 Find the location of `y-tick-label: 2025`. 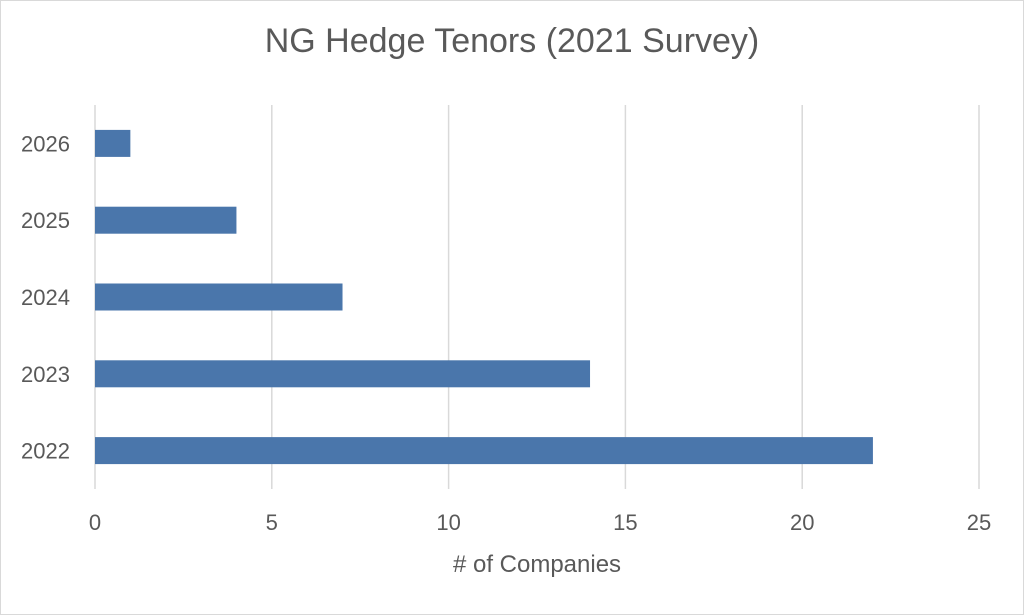

y-tick-label: 2025 is located at coordinates (45, 220).